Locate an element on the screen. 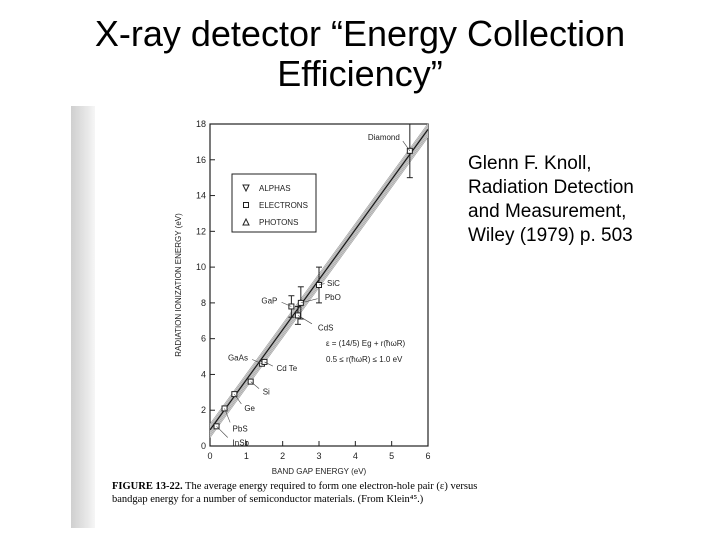  point-label: InSb is located at coordinates (241, 442).